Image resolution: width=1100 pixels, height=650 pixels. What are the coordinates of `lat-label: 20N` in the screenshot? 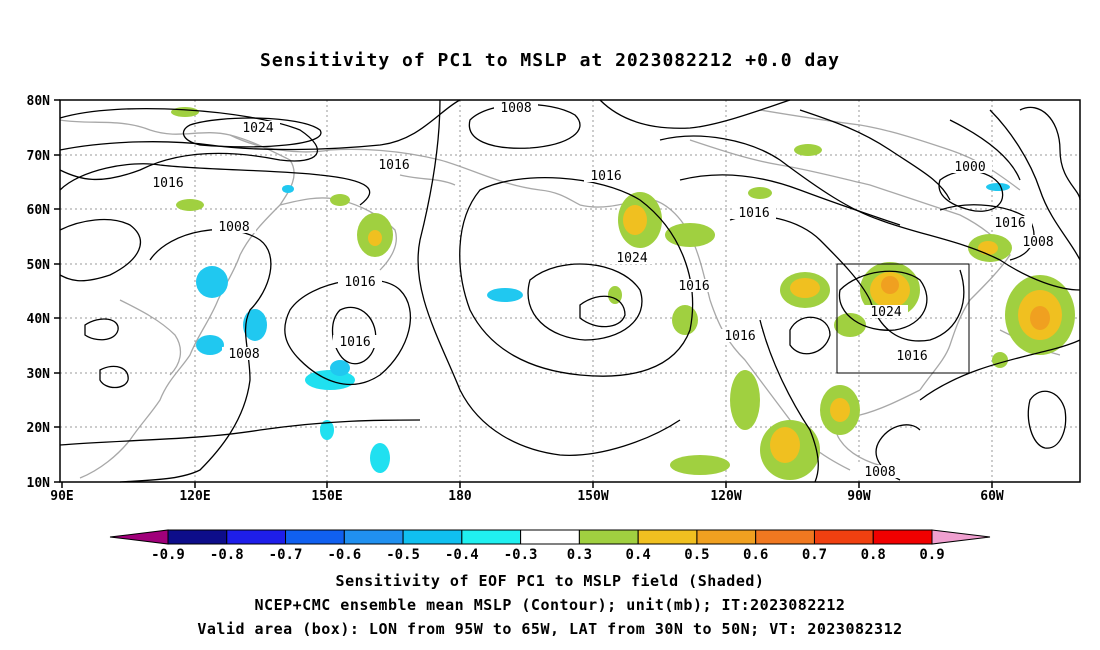 It's located at (39, 428).